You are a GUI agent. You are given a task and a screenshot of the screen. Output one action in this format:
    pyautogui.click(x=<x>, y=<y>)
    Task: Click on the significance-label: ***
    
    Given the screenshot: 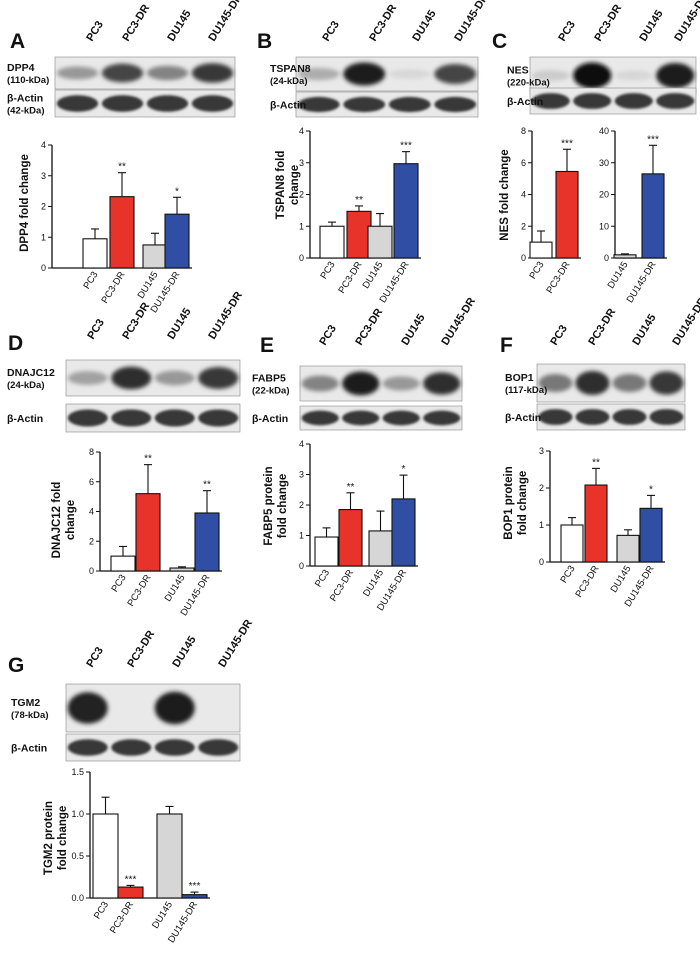 What is the action you would take?
    pyautogui.click(x=567, y=143)
    